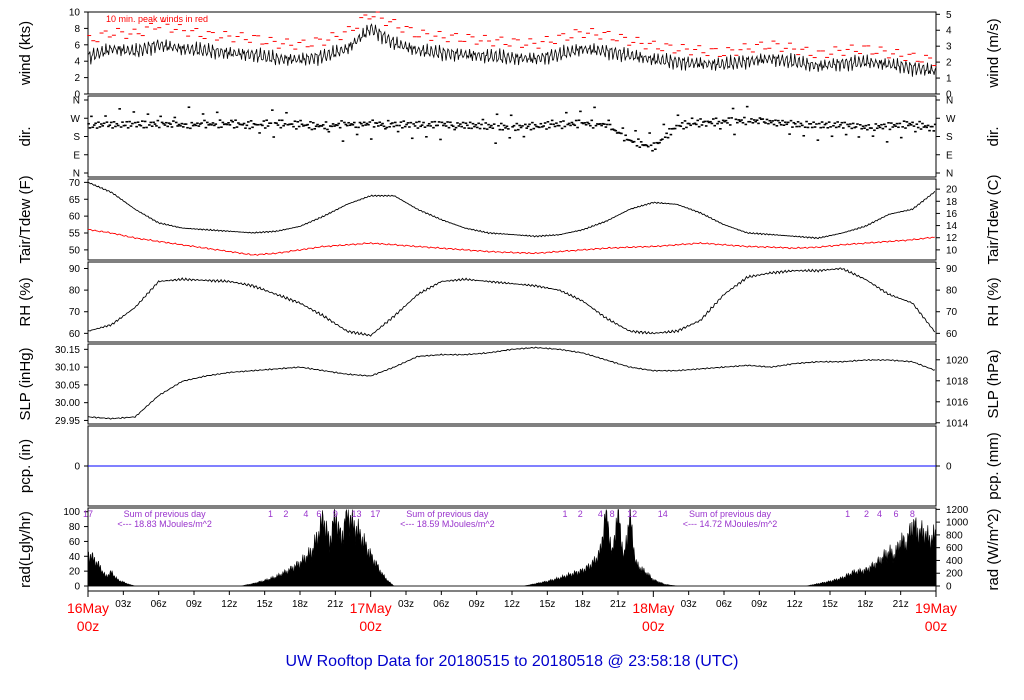 The image size is (1024, 700). I want to click on radiation-hour-mark: 9, so click(335, 514).